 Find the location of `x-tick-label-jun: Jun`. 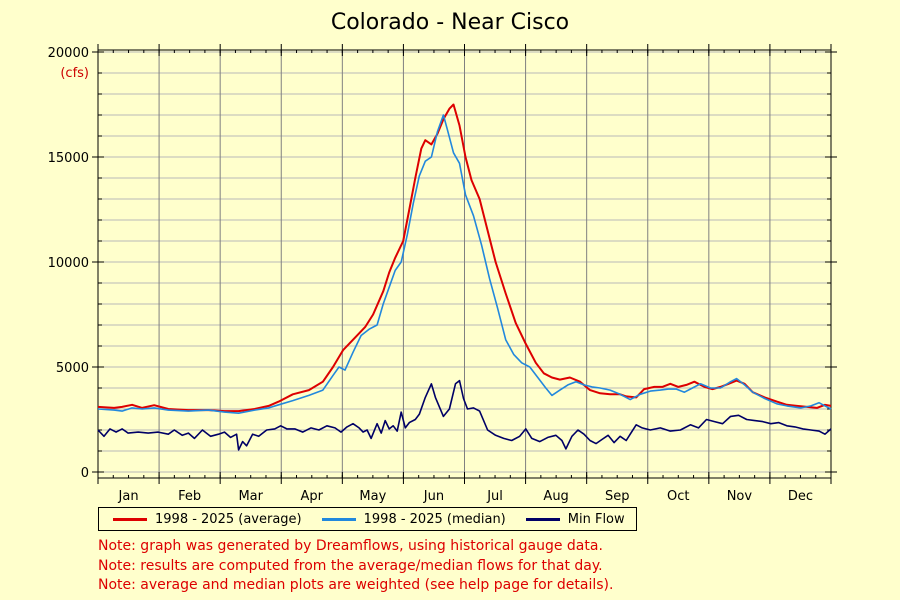

x-tick-label-jun: Jun is located at coordinates (433, 496).